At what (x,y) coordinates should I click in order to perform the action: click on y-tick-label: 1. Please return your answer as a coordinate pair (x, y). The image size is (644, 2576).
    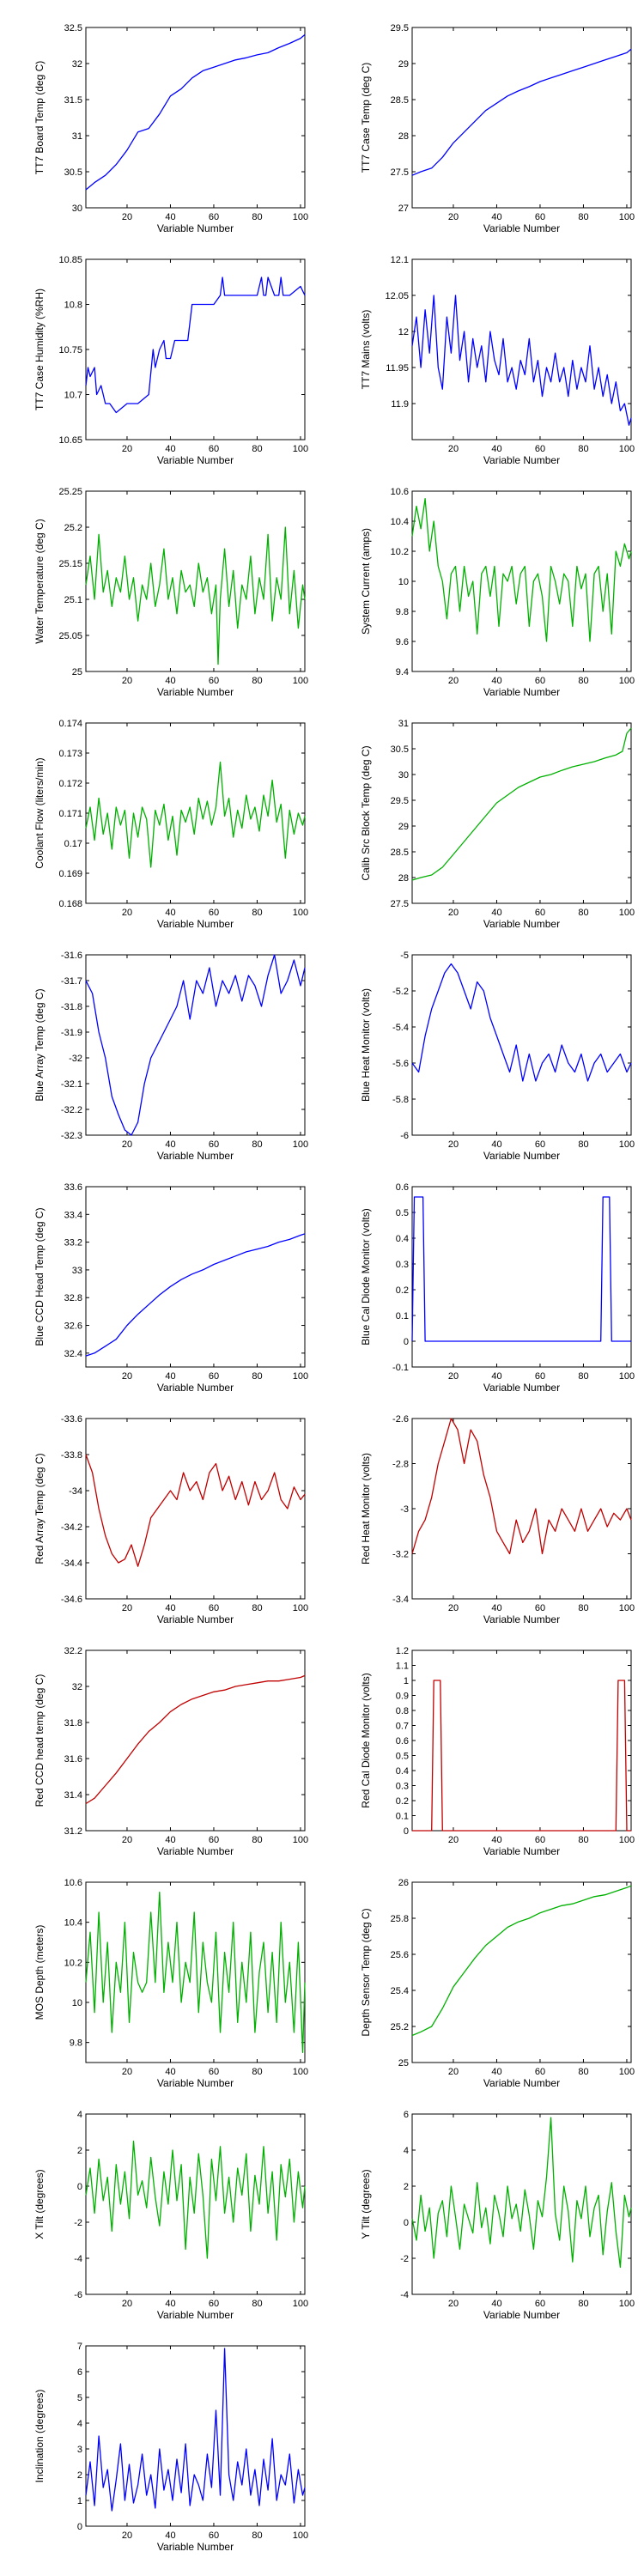
    Looking at the image, I should click on (79, 2501).